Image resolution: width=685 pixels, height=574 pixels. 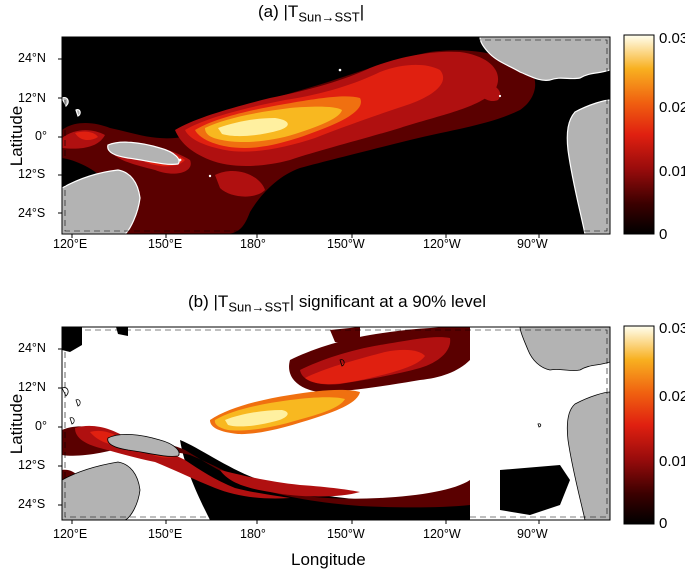 What do you see at coordinates (32, 98) in the screenshot?
I see `panel-a-lat-tick: 12°N` at bounding box center [32, 98].